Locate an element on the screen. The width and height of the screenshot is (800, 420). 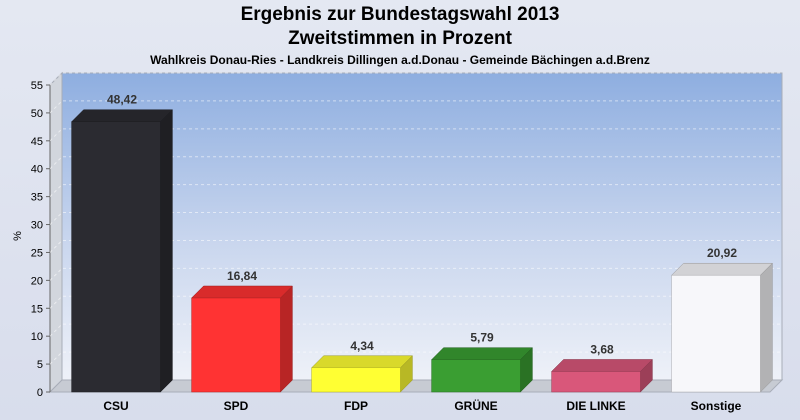
y-tick-label: 30 is located at coordinates (37, 226).